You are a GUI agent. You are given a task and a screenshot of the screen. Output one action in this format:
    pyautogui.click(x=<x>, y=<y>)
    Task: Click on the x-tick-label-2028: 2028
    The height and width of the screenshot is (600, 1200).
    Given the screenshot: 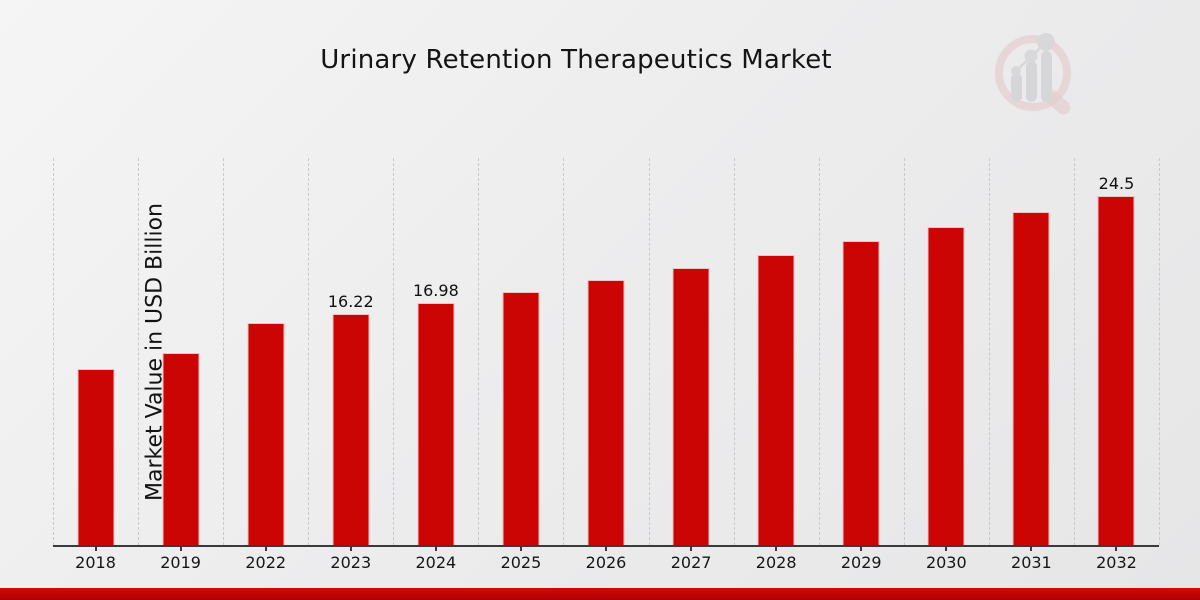 What is the action you would take?
    pyautogui.click(x=776, y=562)
    